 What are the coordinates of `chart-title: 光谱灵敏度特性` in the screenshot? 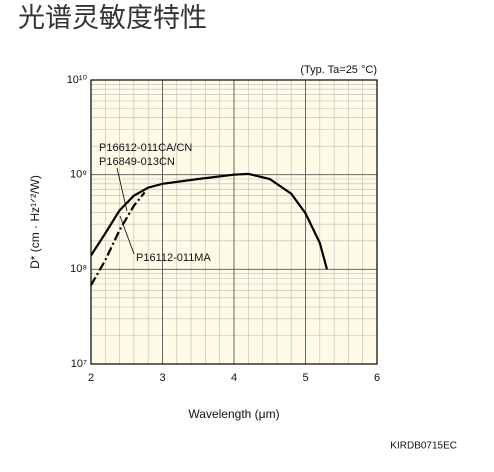 It's located at (112, 18).